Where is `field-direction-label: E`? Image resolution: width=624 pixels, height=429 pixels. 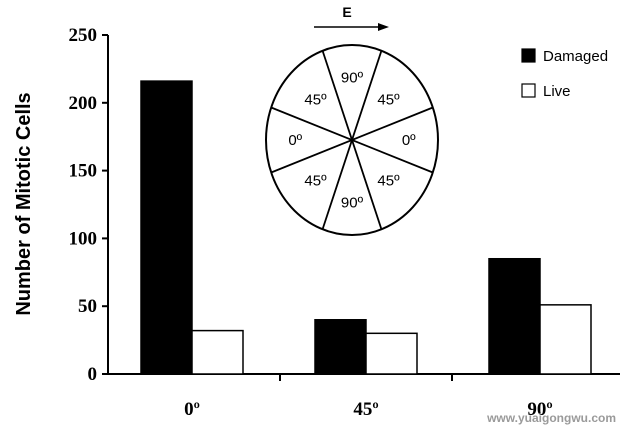 field-direction-label: E is located at coordinates (346, 12).